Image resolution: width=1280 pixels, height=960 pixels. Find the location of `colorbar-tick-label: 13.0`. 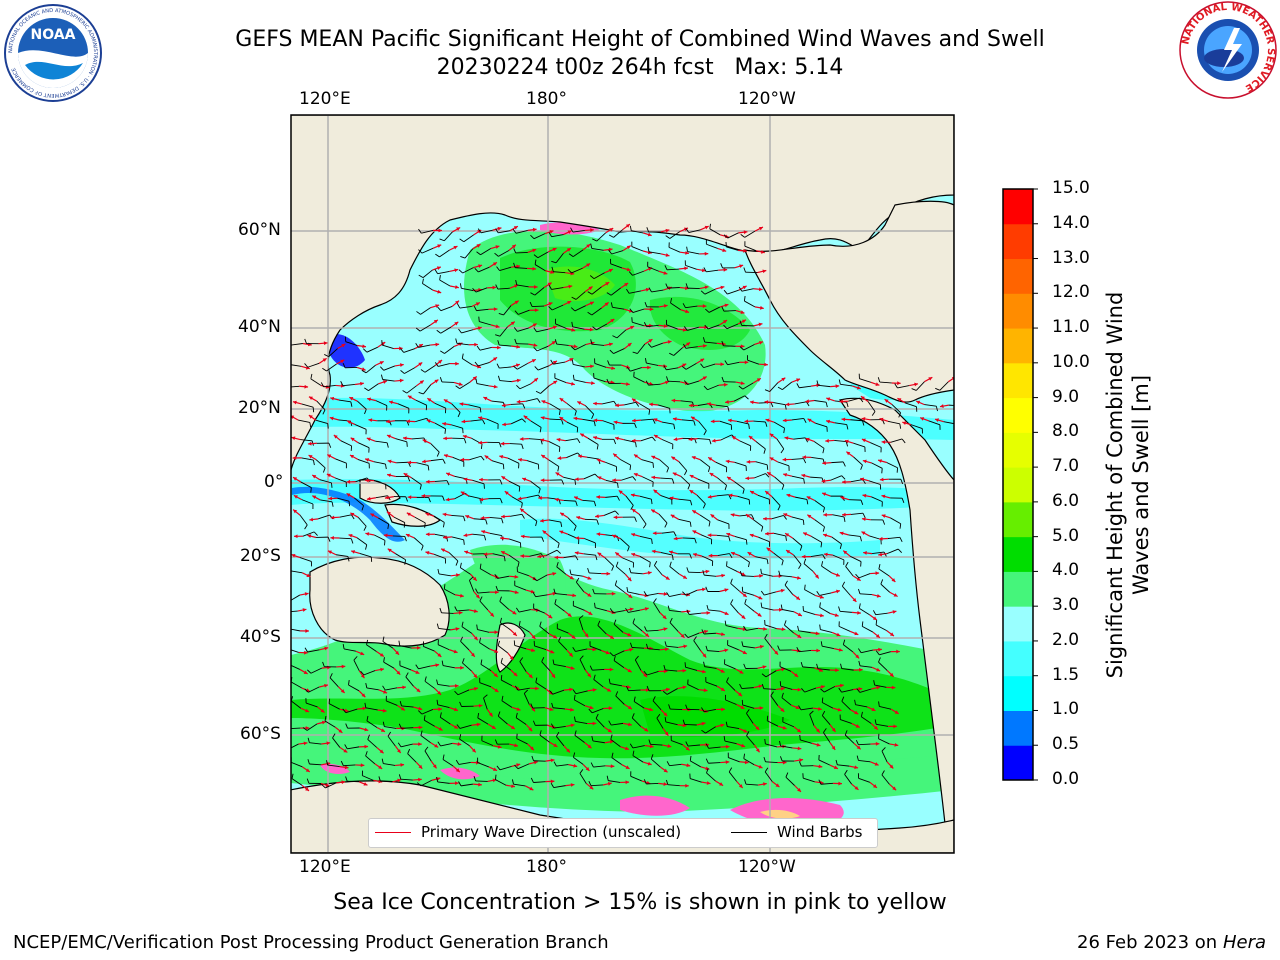

colorbar-tick-label: 13.0 is located at coordinates (1071, 257).